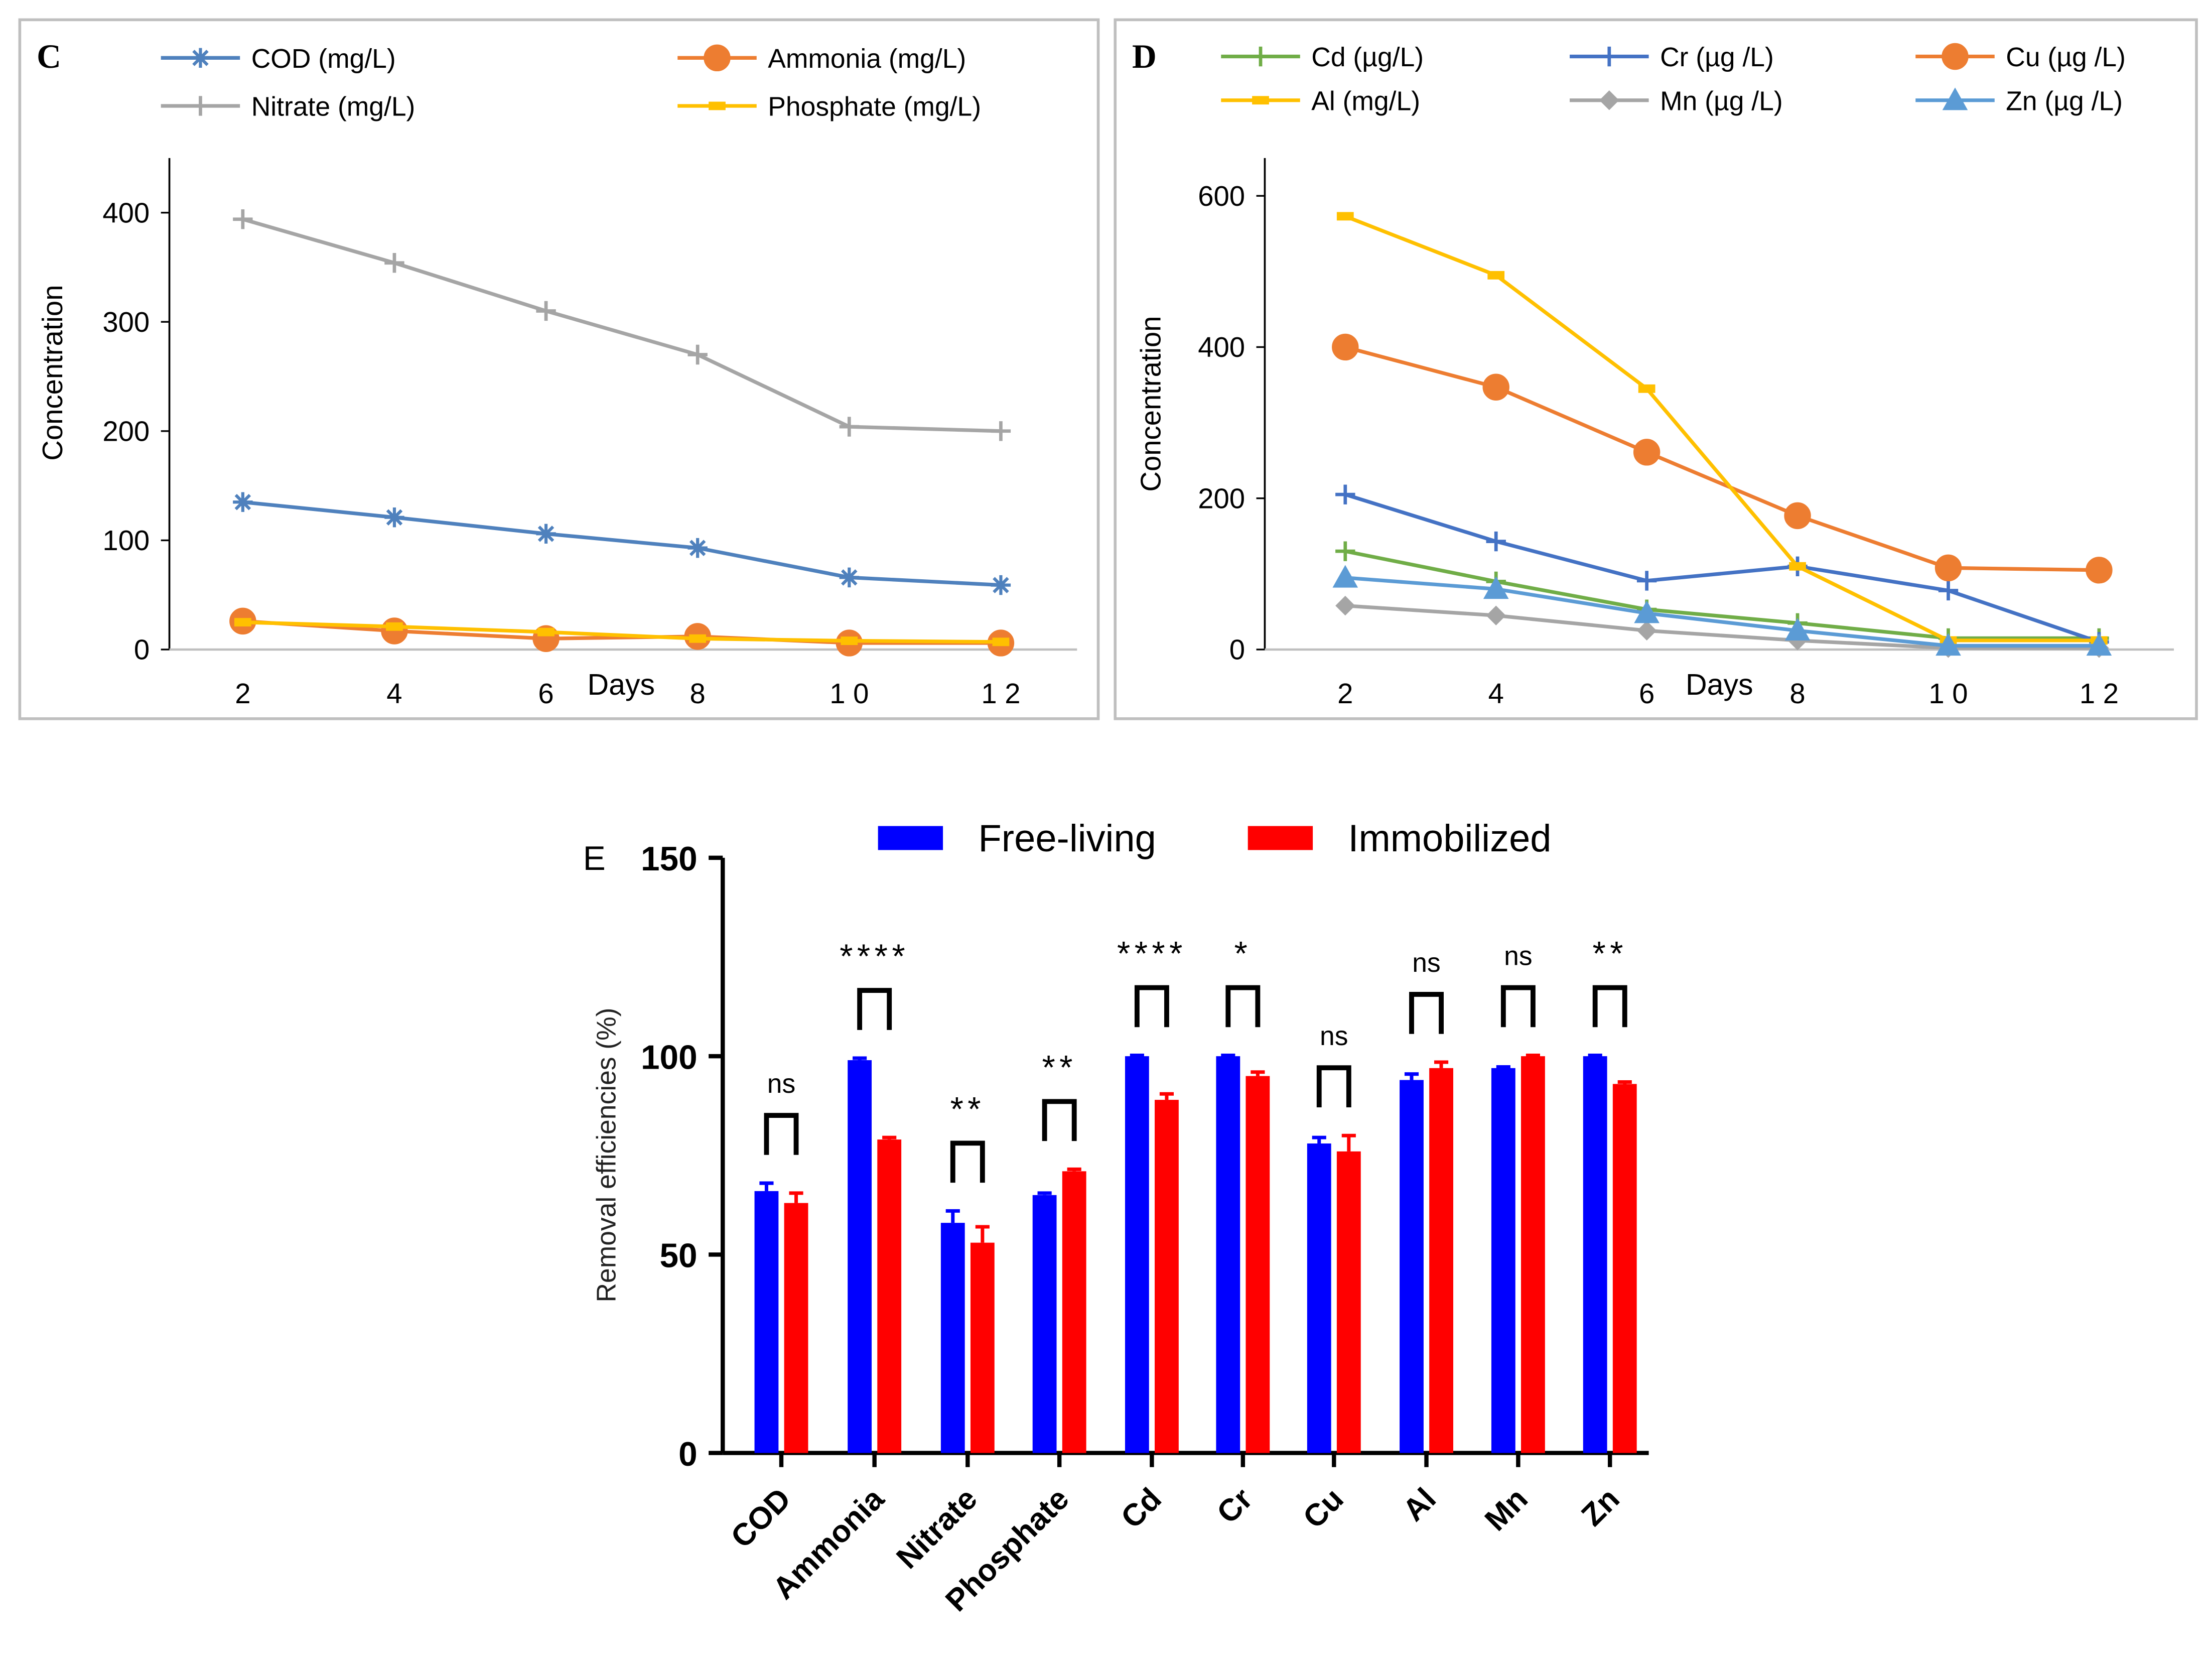  I want to click on panel-d-y-tick-label: 600, so click(1221, 196).